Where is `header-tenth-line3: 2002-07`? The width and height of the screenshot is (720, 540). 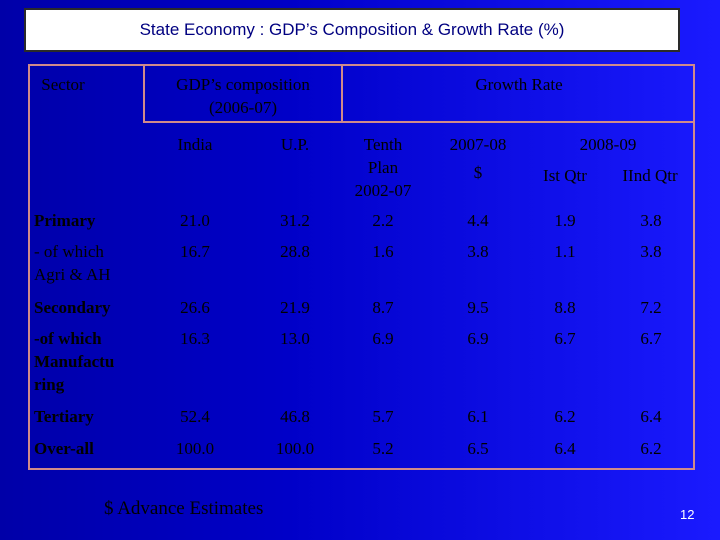
header-tenth-line3: 2002-07 is located at coordinates (383, 190).